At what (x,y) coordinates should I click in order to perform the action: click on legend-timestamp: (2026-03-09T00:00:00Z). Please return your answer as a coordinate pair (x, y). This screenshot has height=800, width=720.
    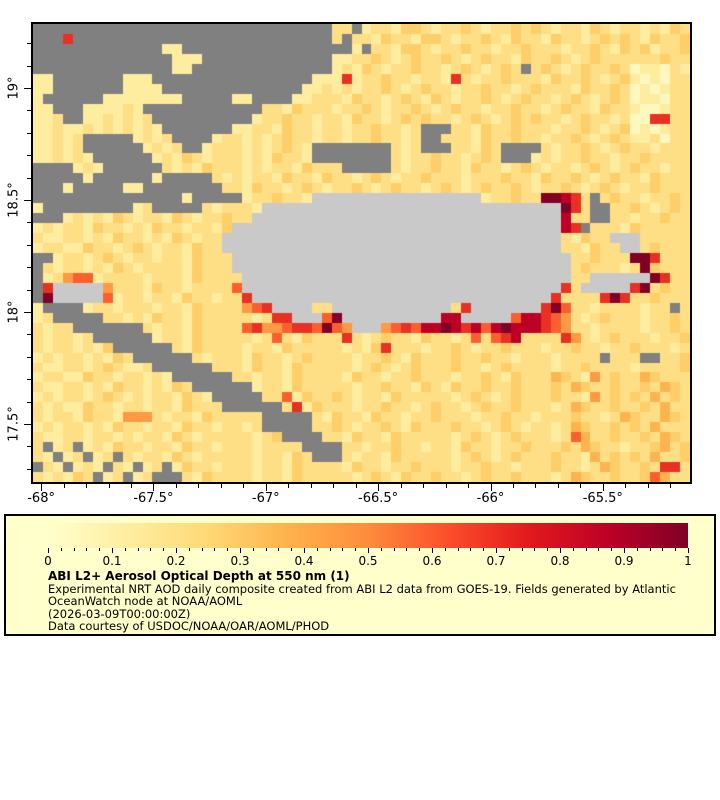
    Looking at the image, I should click on (119, 613).